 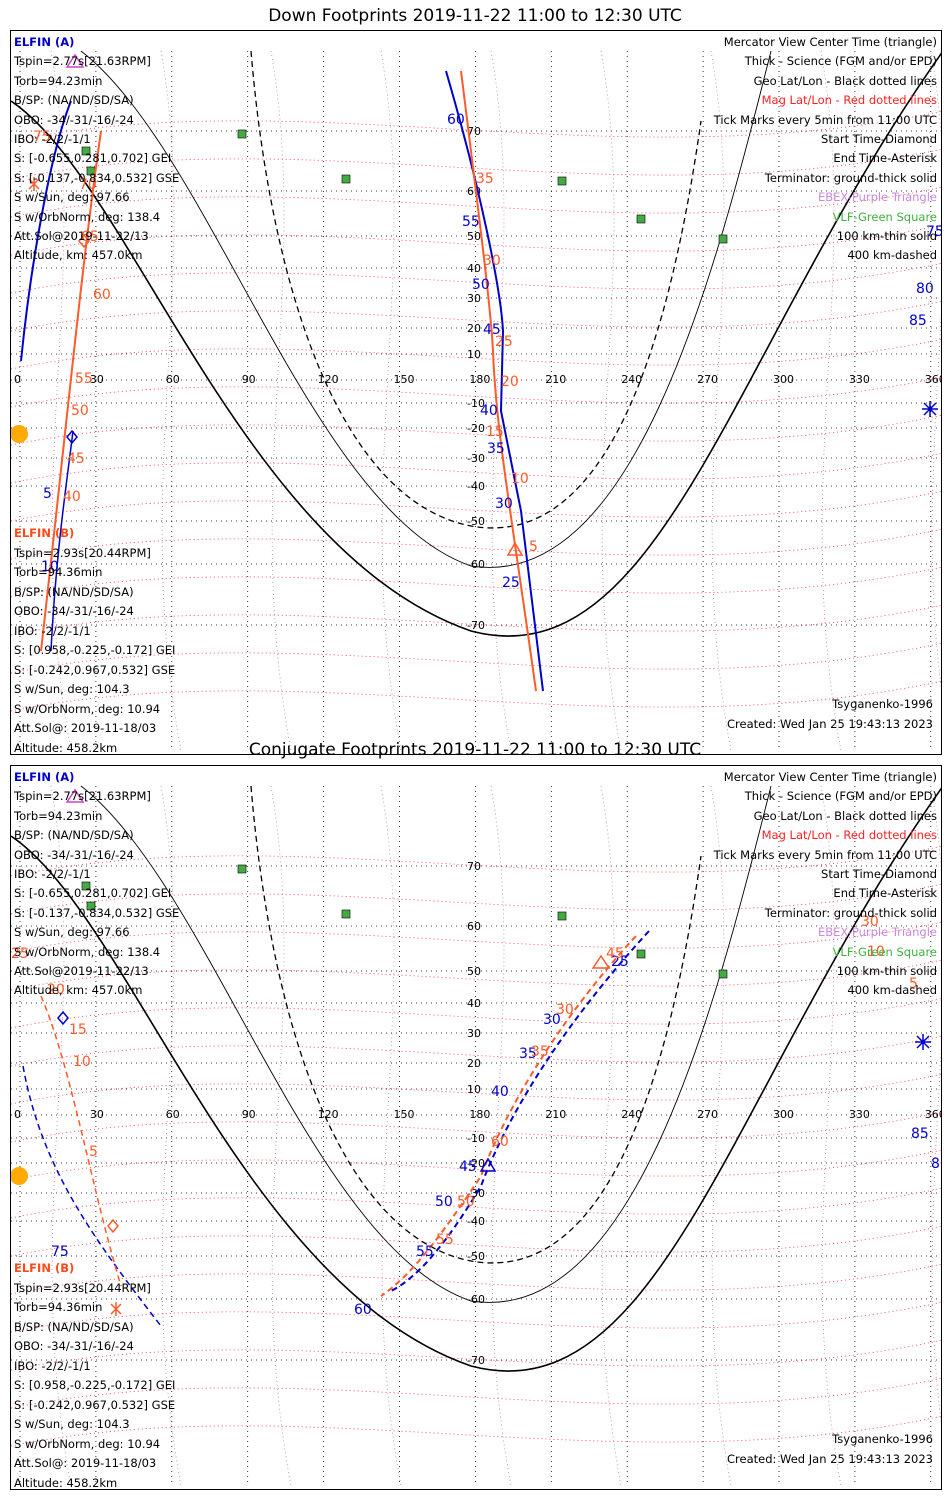 I want to click on elfin-a-time-label: 25, so click(x=511, y=583).